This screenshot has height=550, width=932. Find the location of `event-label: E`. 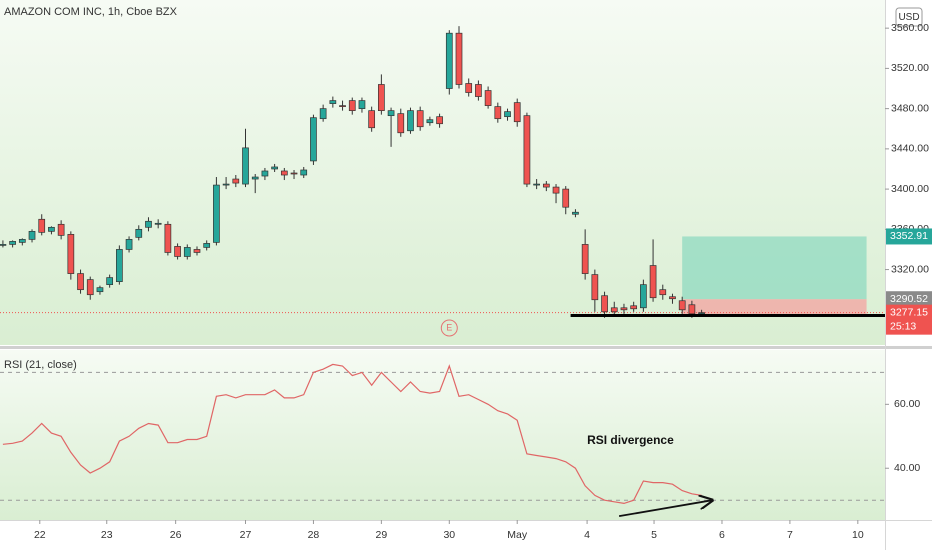

event-label: E is located at coordinates (449, 327).